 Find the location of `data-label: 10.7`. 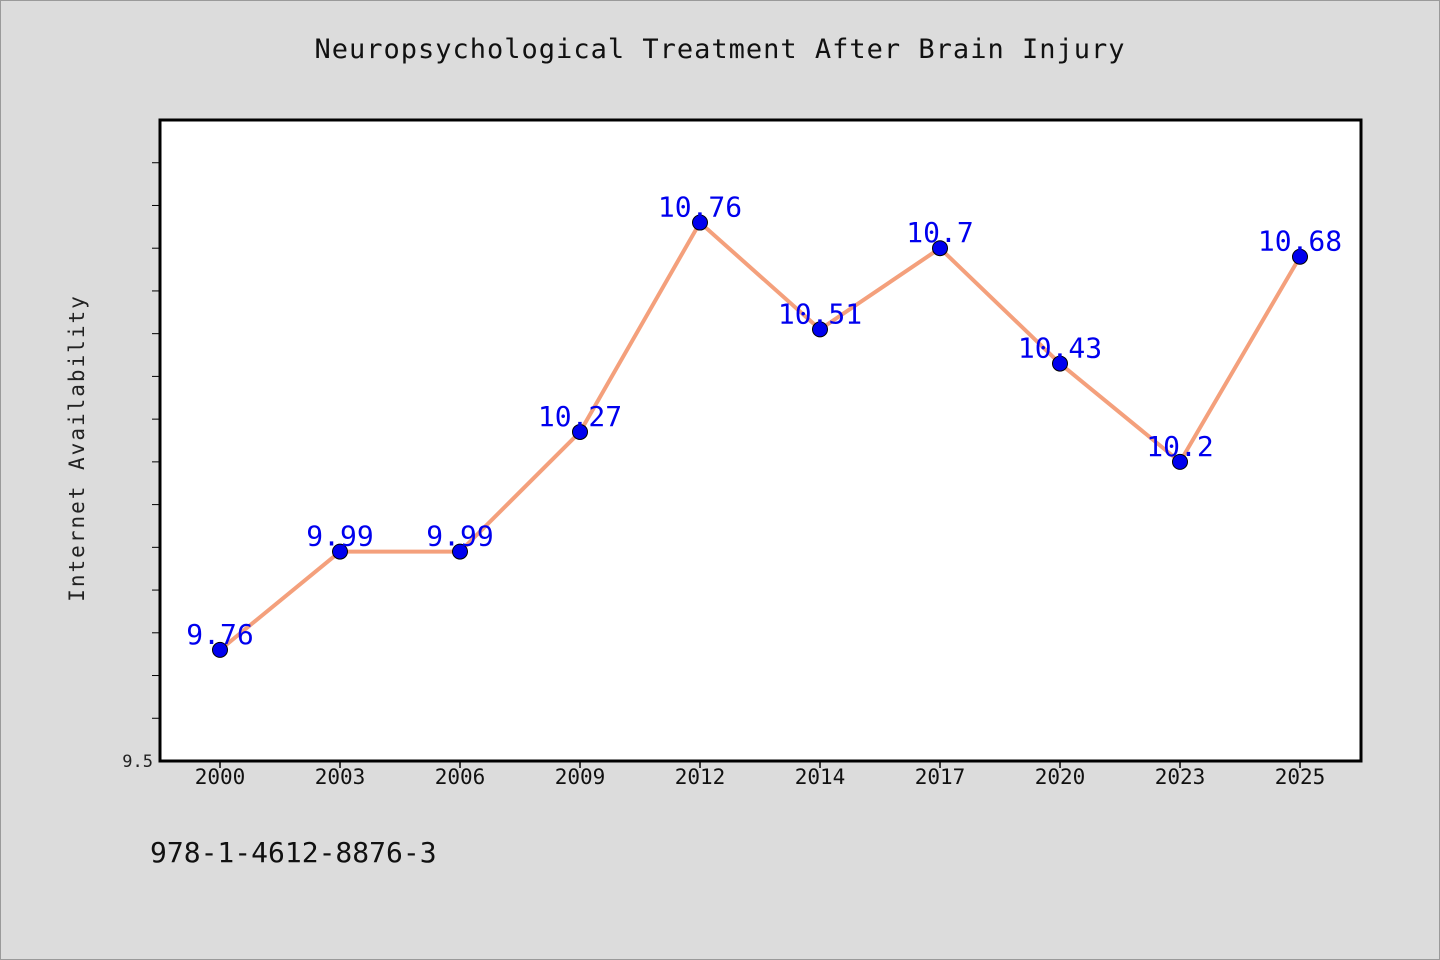

data-label: 10.7 is located at coordinates (939, 232).